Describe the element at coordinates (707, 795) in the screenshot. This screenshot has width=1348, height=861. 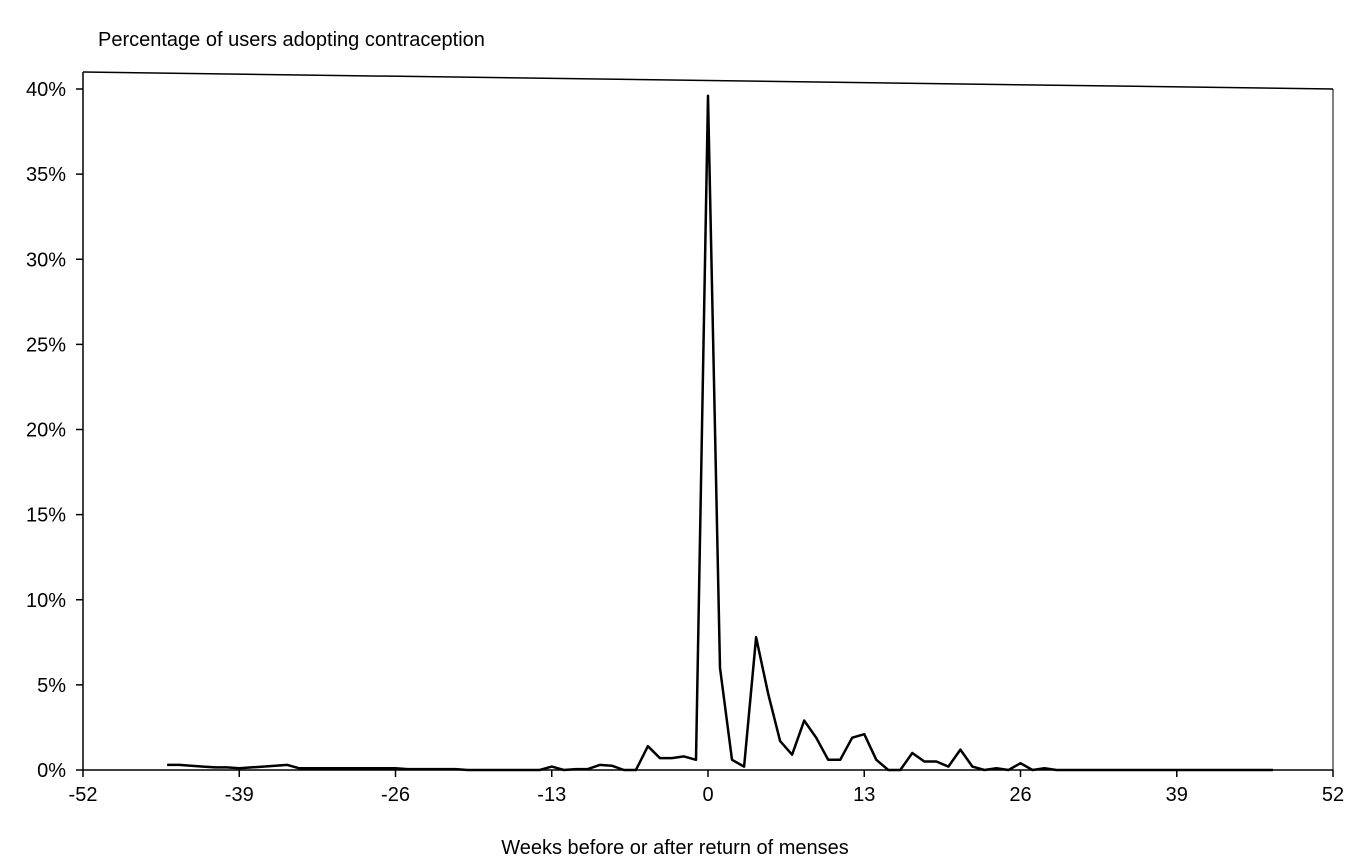
I see `x-tick-label: 0` at that location.